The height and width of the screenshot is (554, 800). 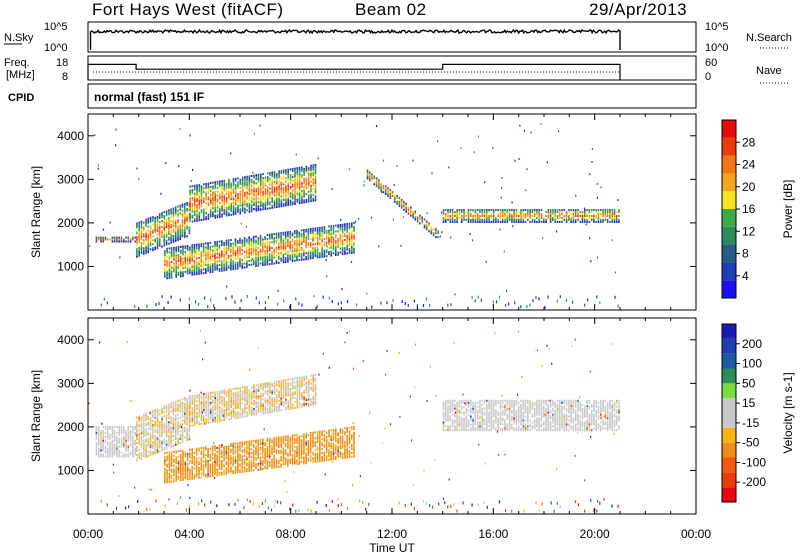 I want to click on nsky-panel-frame, so click(x=392, y=37).